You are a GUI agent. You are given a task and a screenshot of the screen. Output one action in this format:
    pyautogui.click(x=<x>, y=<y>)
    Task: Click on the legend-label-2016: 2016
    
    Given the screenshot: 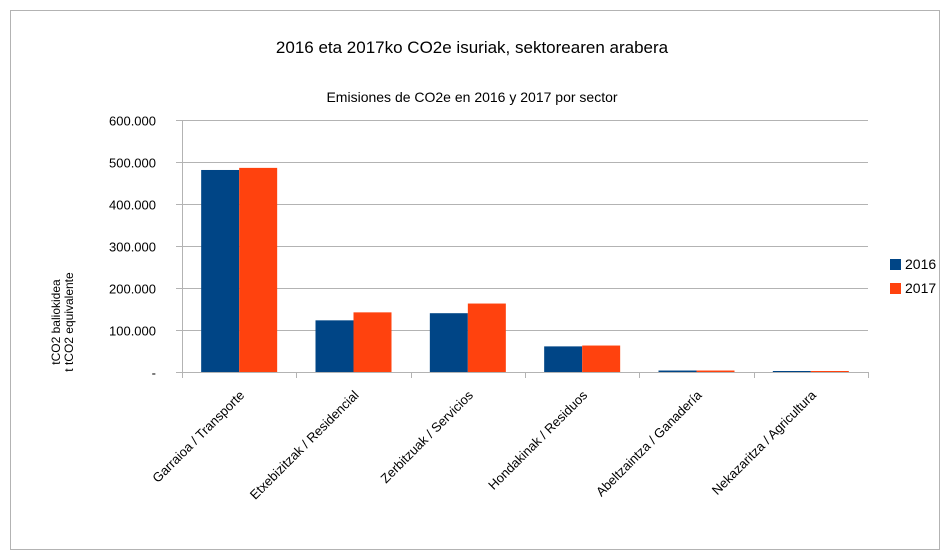 What is the action you would take?
    pyautogui.click(x=920, y=264)
    